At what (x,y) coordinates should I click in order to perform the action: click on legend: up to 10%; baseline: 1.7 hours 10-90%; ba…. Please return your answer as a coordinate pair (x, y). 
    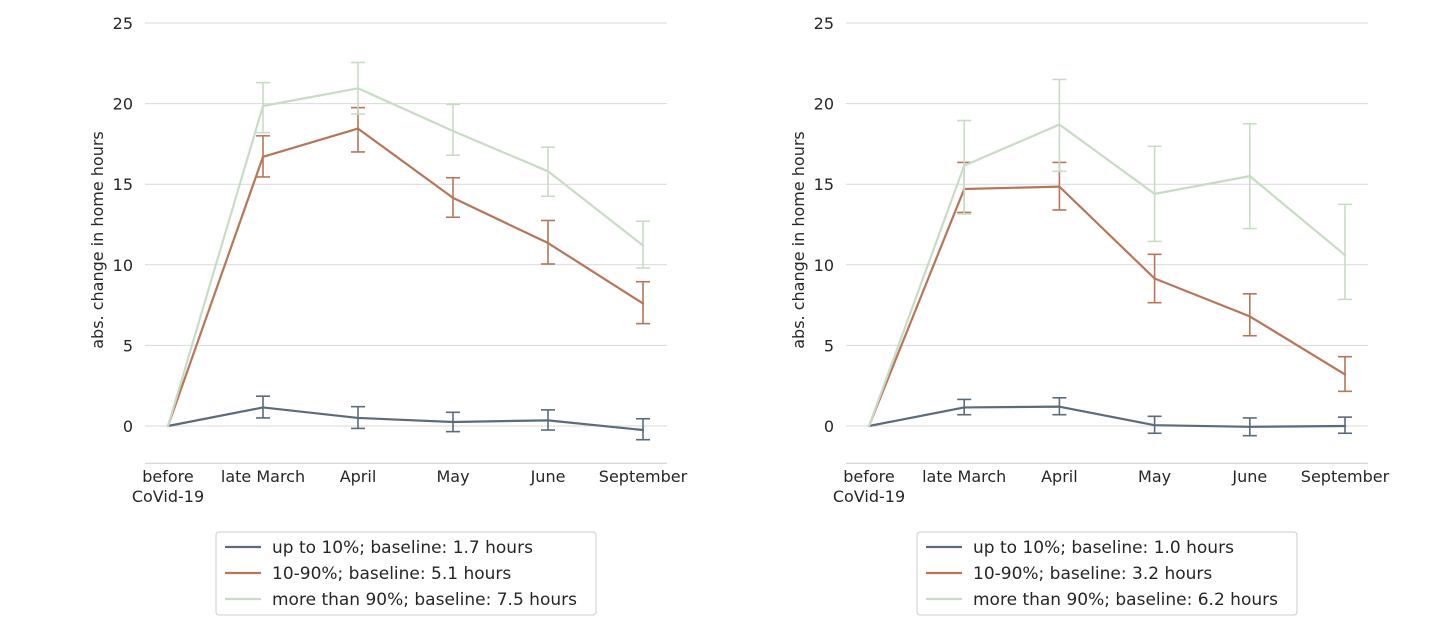
    Looking at the image, I should click on (406, 573).